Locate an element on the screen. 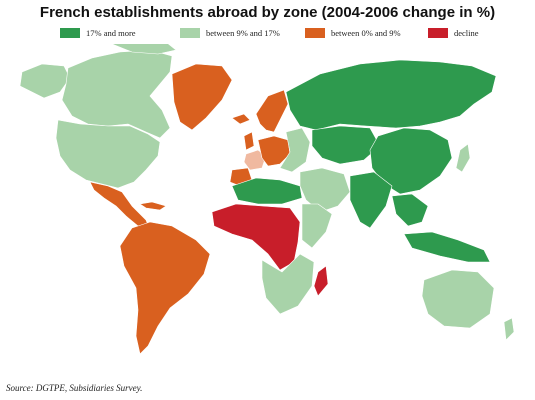 This screenshot has height=400, width=535. region-iceland is located at coordinates (241, 119).